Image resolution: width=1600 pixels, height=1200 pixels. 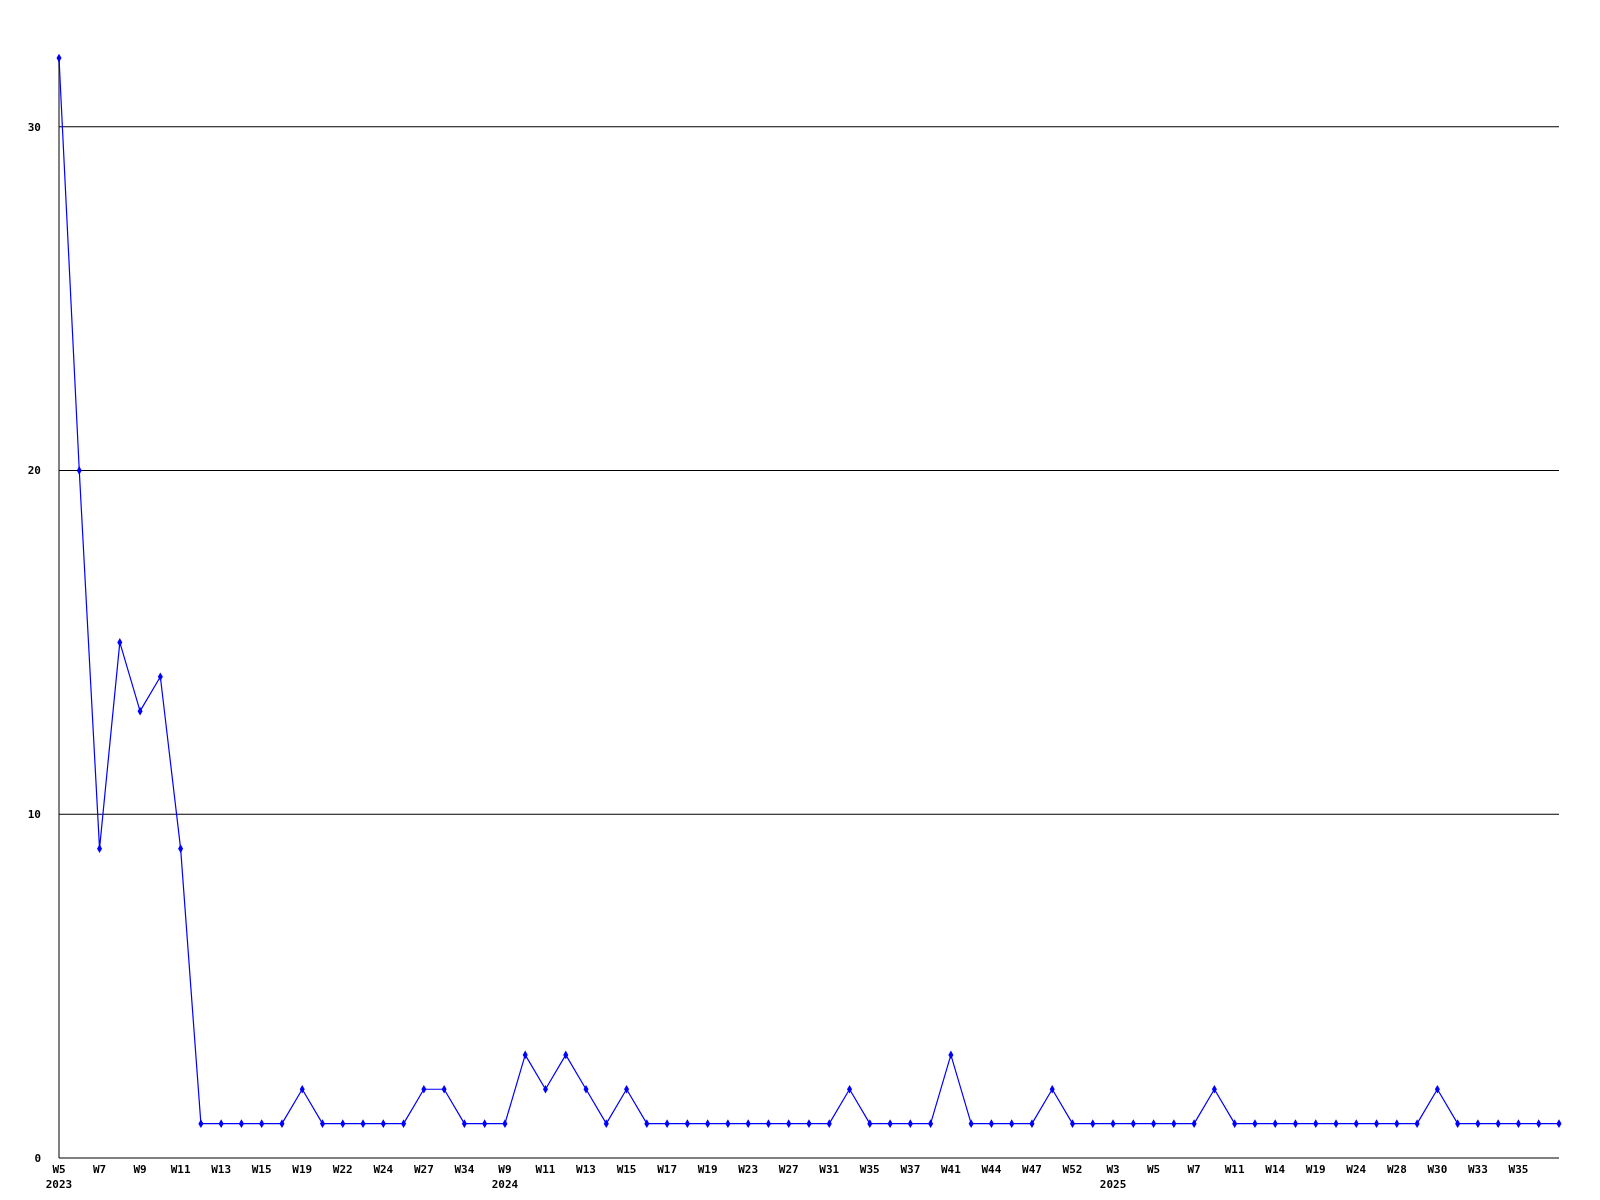 What do you see at coordinates (59, 1177) in the screenshot?
I see `x-tick-label: W5 2023` at bounding box center [59, 1177].